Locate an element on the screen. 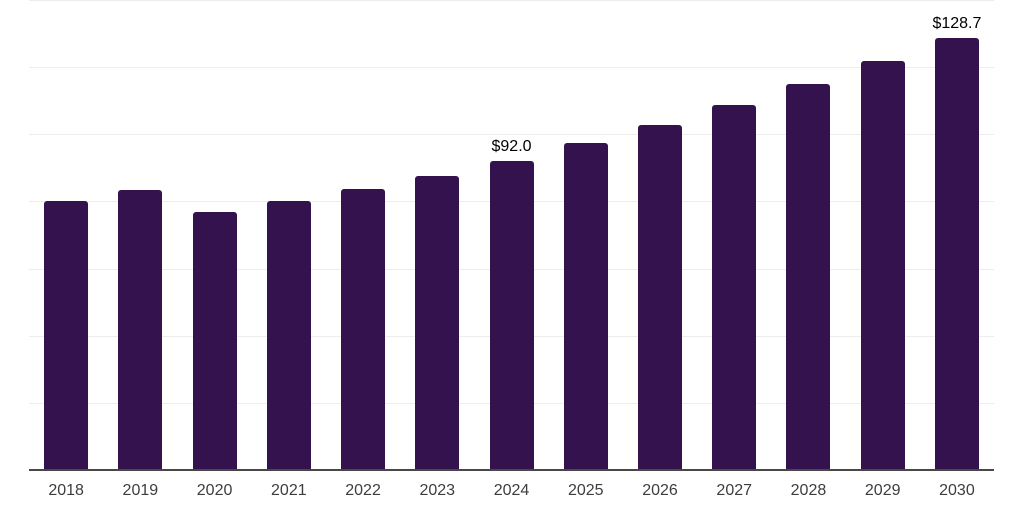 The height and width of the screenshot is (512, 1024). x-tick-2022: 2022 is located at coordinates (363, 490).